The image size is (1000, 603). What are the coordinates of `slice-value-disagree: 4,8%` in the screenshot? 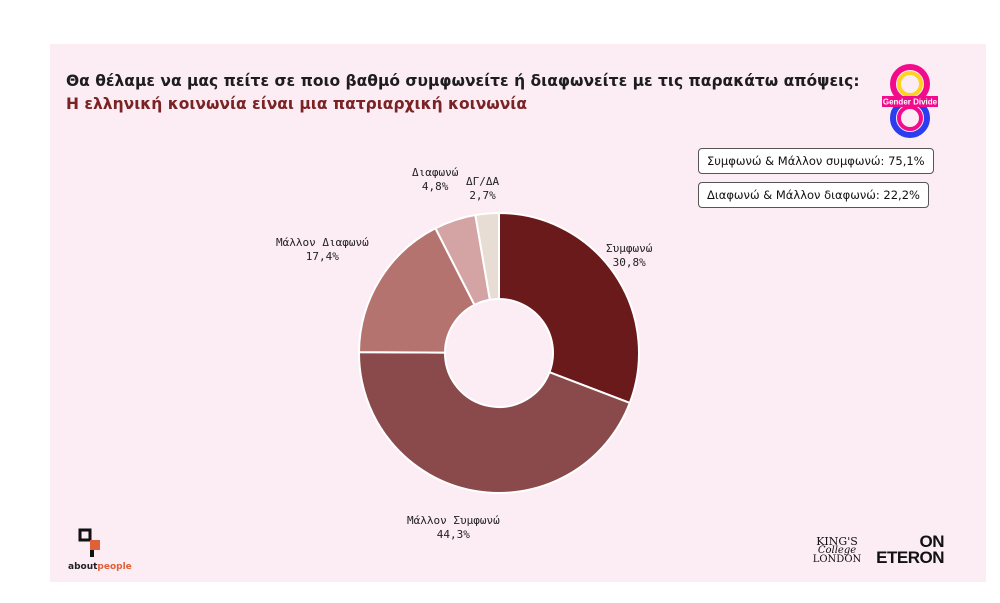 It's located at (435, 186).